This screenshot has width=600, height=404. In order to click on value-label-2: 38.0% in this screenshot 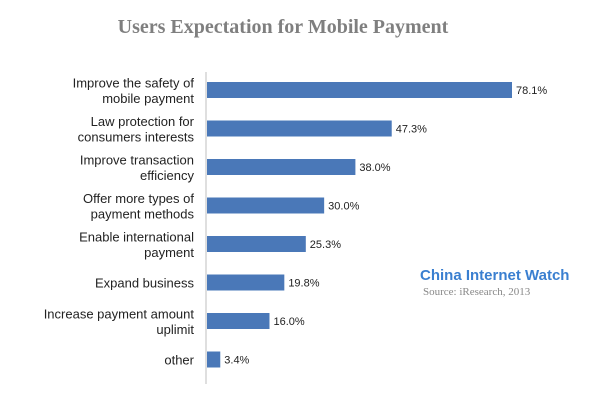, I will do `click(374, 168)`.